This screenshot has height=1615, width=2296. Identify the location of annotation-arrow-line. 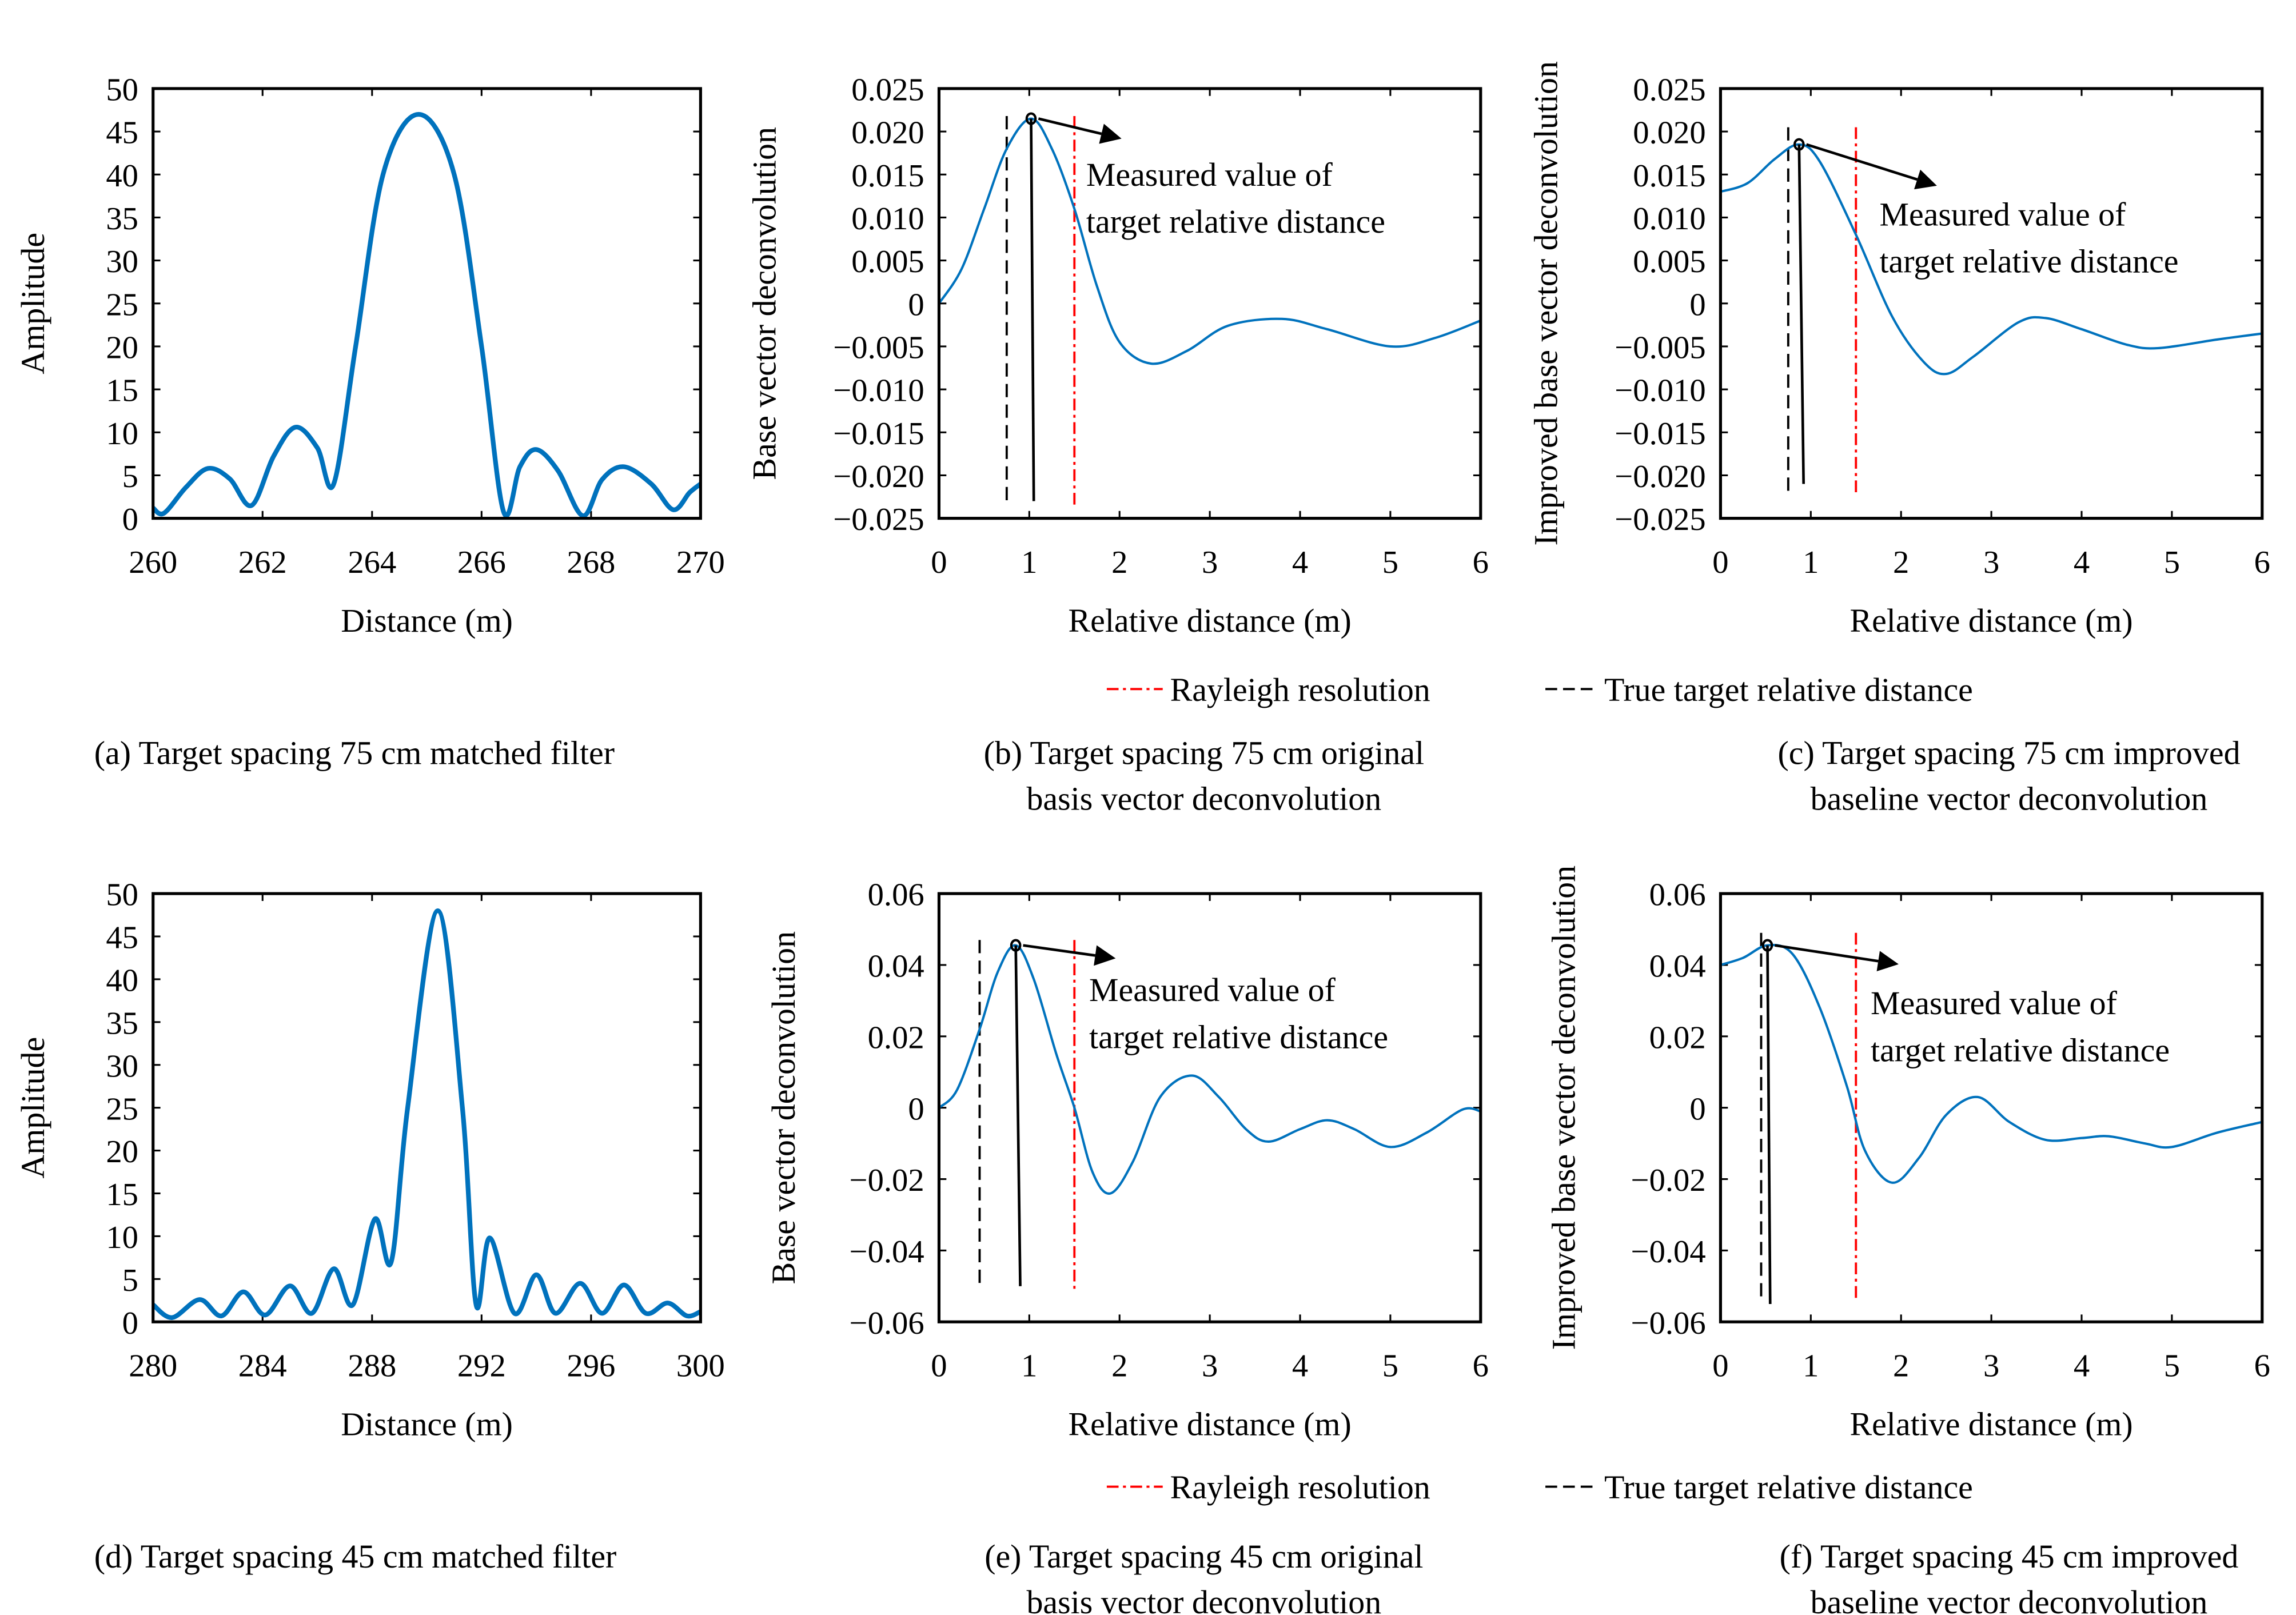
(1862, 162).